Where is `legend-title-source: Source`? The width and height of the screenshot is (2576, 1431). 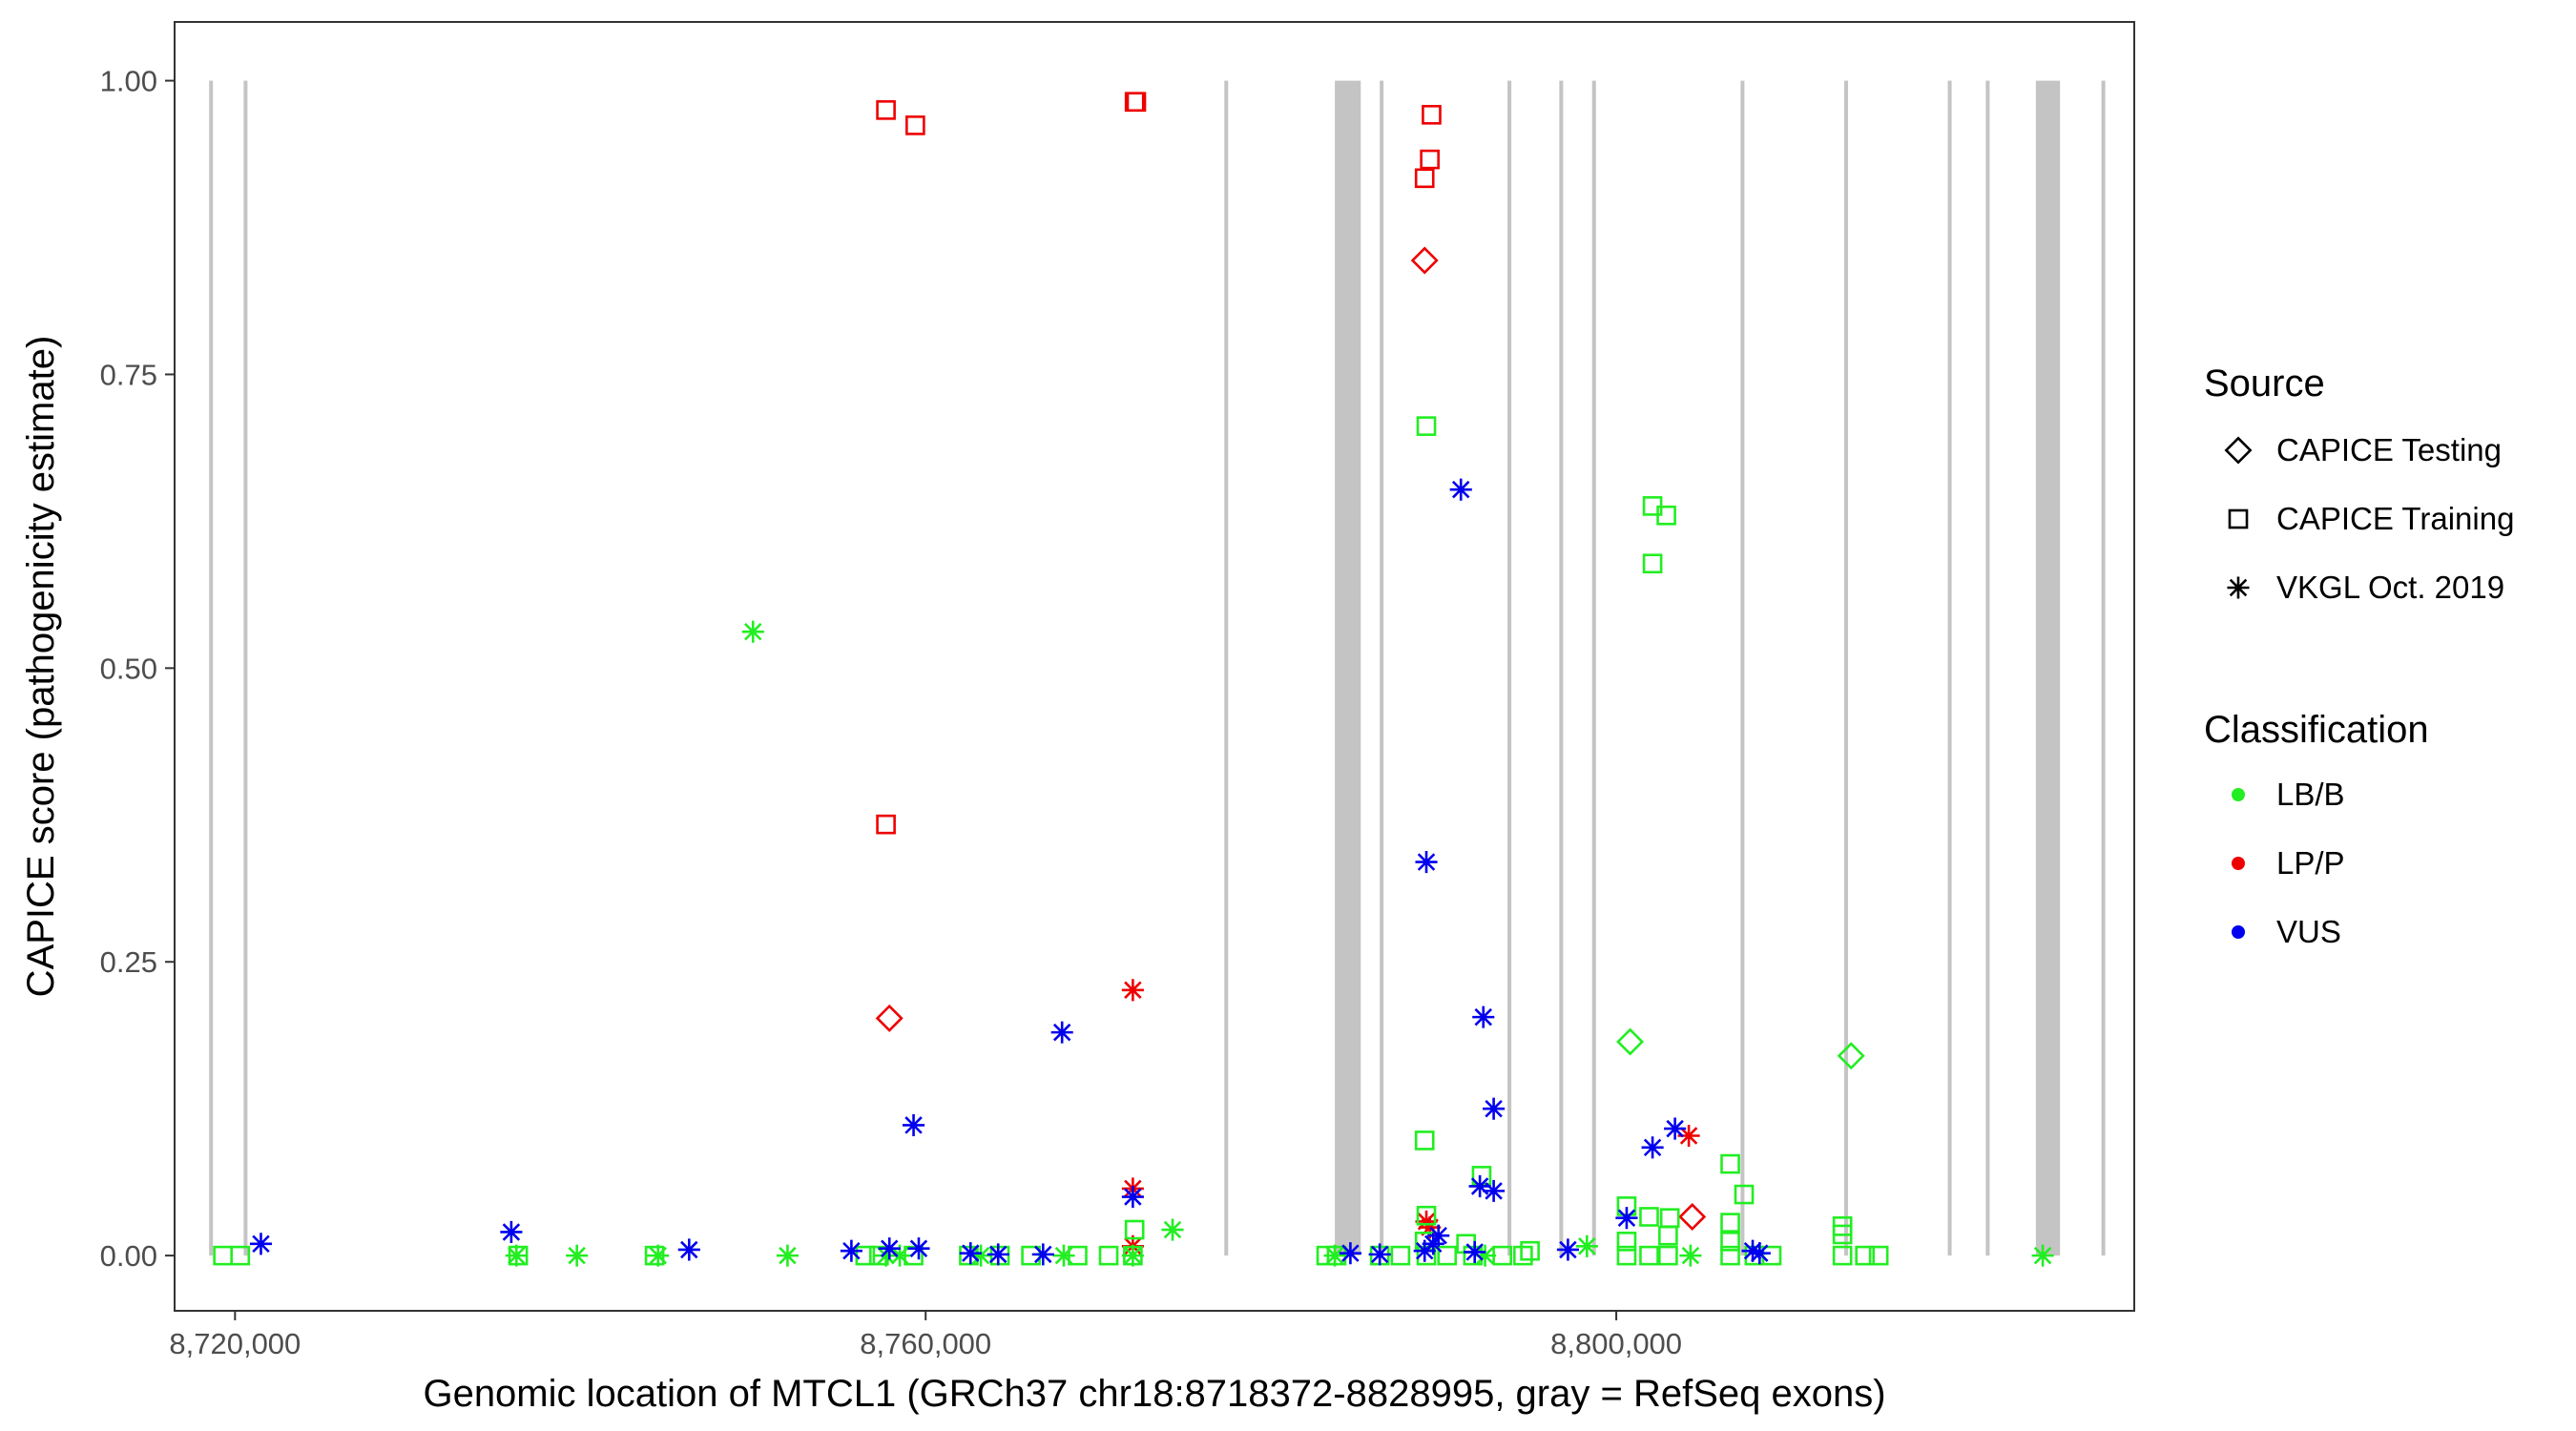
legend-title-source: Source is located at coordinates (2264, 383).